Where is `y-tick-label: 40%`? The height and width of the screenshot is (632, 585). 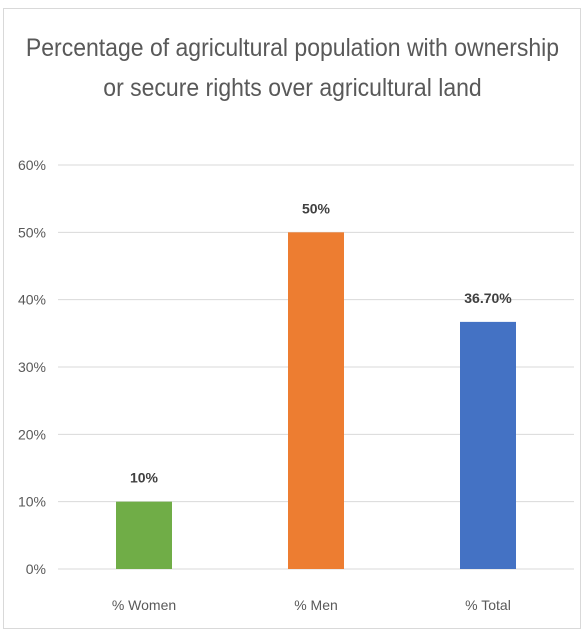 y-tick-label: 40% is located at coordinates (32, 300).